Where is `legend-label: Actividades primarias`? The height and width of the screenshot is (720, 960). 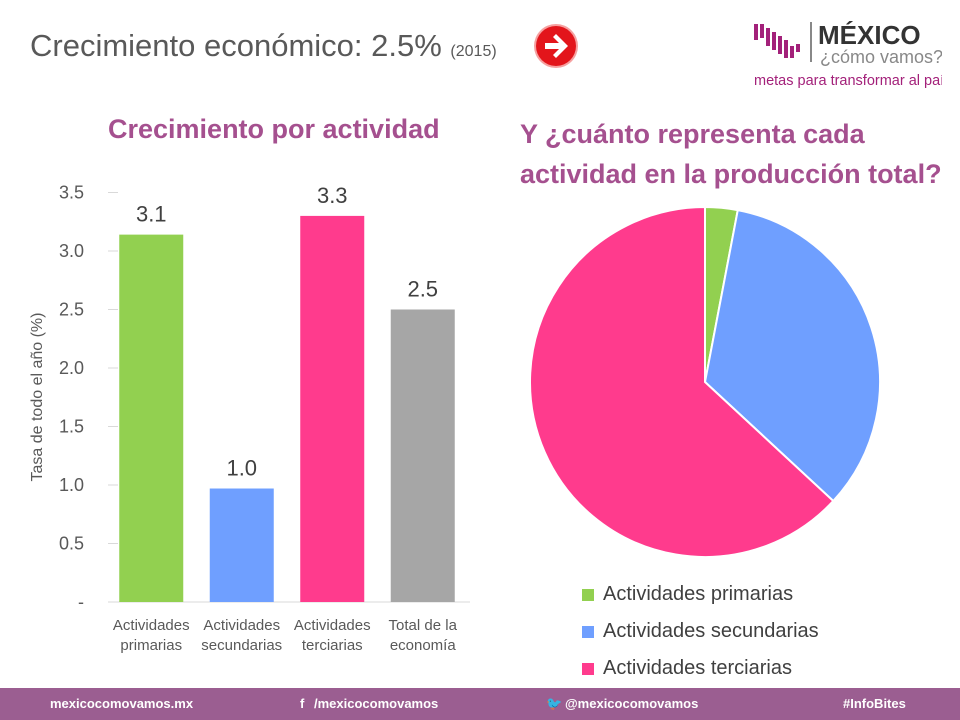
legend-label: Actividades primarias is located at coordinates (698, 594).